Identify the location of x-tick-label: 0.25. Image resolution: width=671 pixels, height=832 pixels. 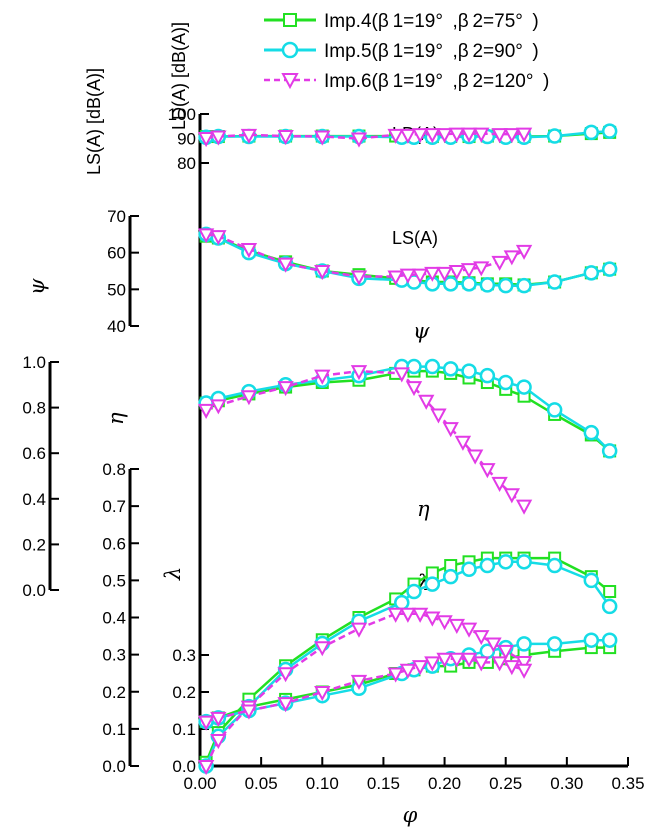
(505, 783).